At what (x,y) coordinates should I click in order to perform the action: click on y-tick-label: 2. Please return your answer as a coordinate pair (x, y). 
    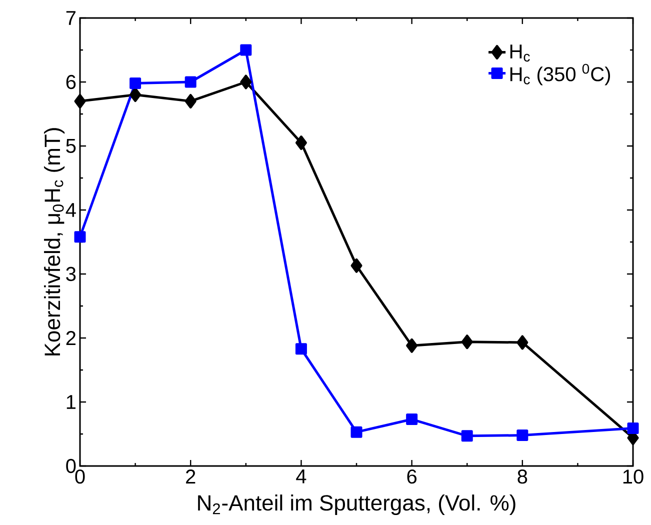
    Looking at the image, I should click on (71, 338).